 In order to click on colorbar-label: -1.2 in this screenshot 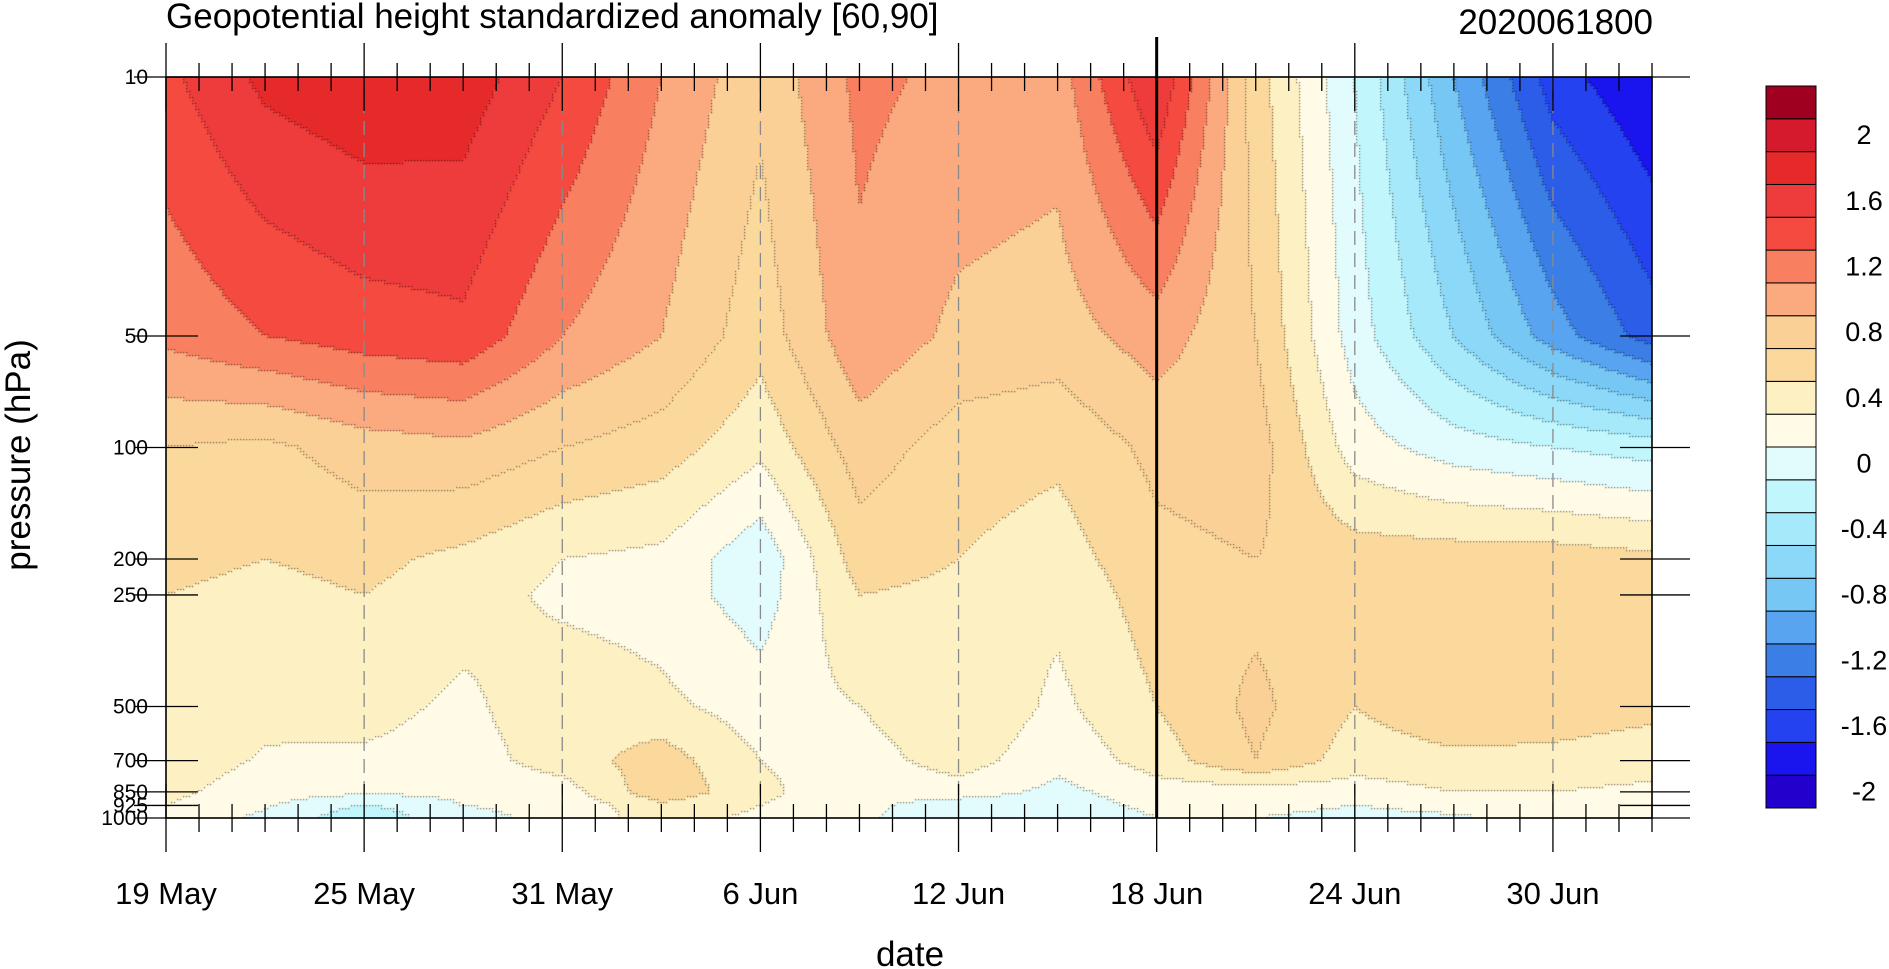, I will do `click(1864, 660)`.